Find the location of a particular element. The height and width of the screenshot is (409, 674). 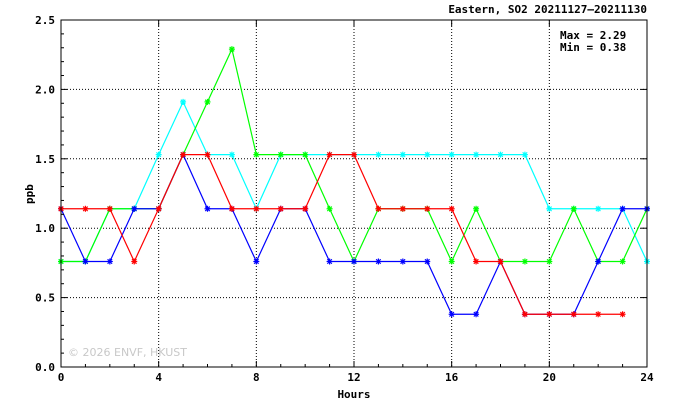

x-tick-label: 12 is located at coordinates (353, 377).